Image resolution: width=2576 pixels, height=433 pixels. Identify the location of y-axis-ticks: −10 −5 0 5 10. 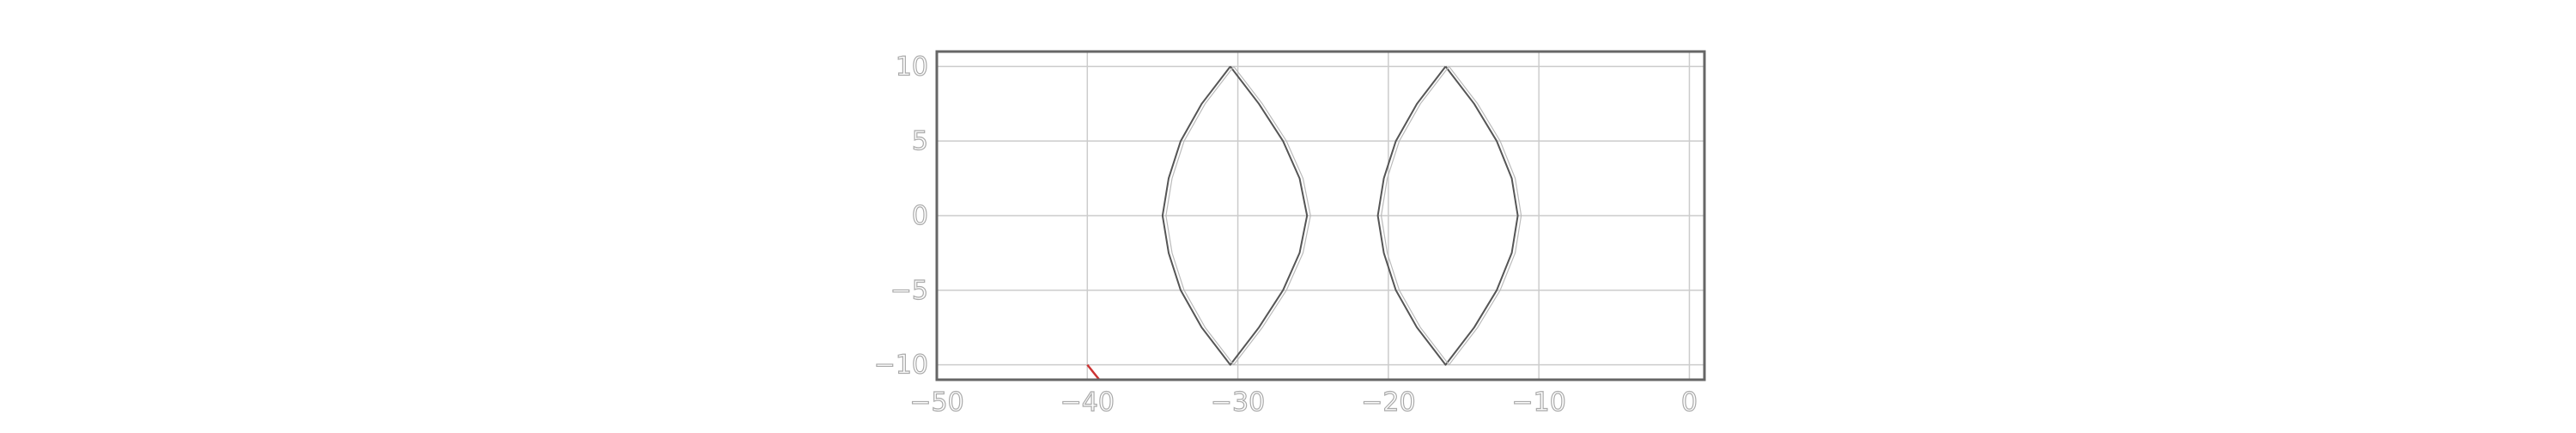
(901, 216).